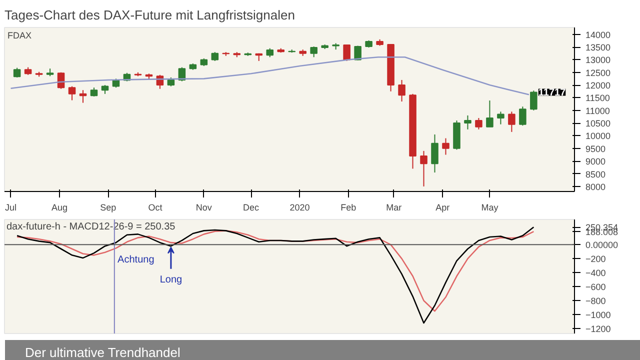  Describe the element at coordinates (20, 35) in the screenshot. I see `annotation: FDAX` at that location.